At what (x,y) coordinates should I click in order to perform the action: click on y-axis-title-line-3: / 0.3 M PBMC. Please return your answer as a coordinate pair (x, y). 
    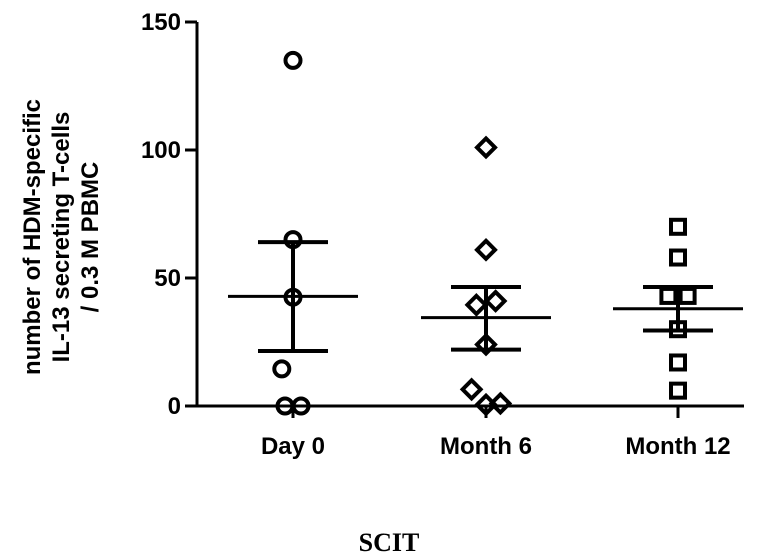
    Looking at the image, I should click on (90, 237).